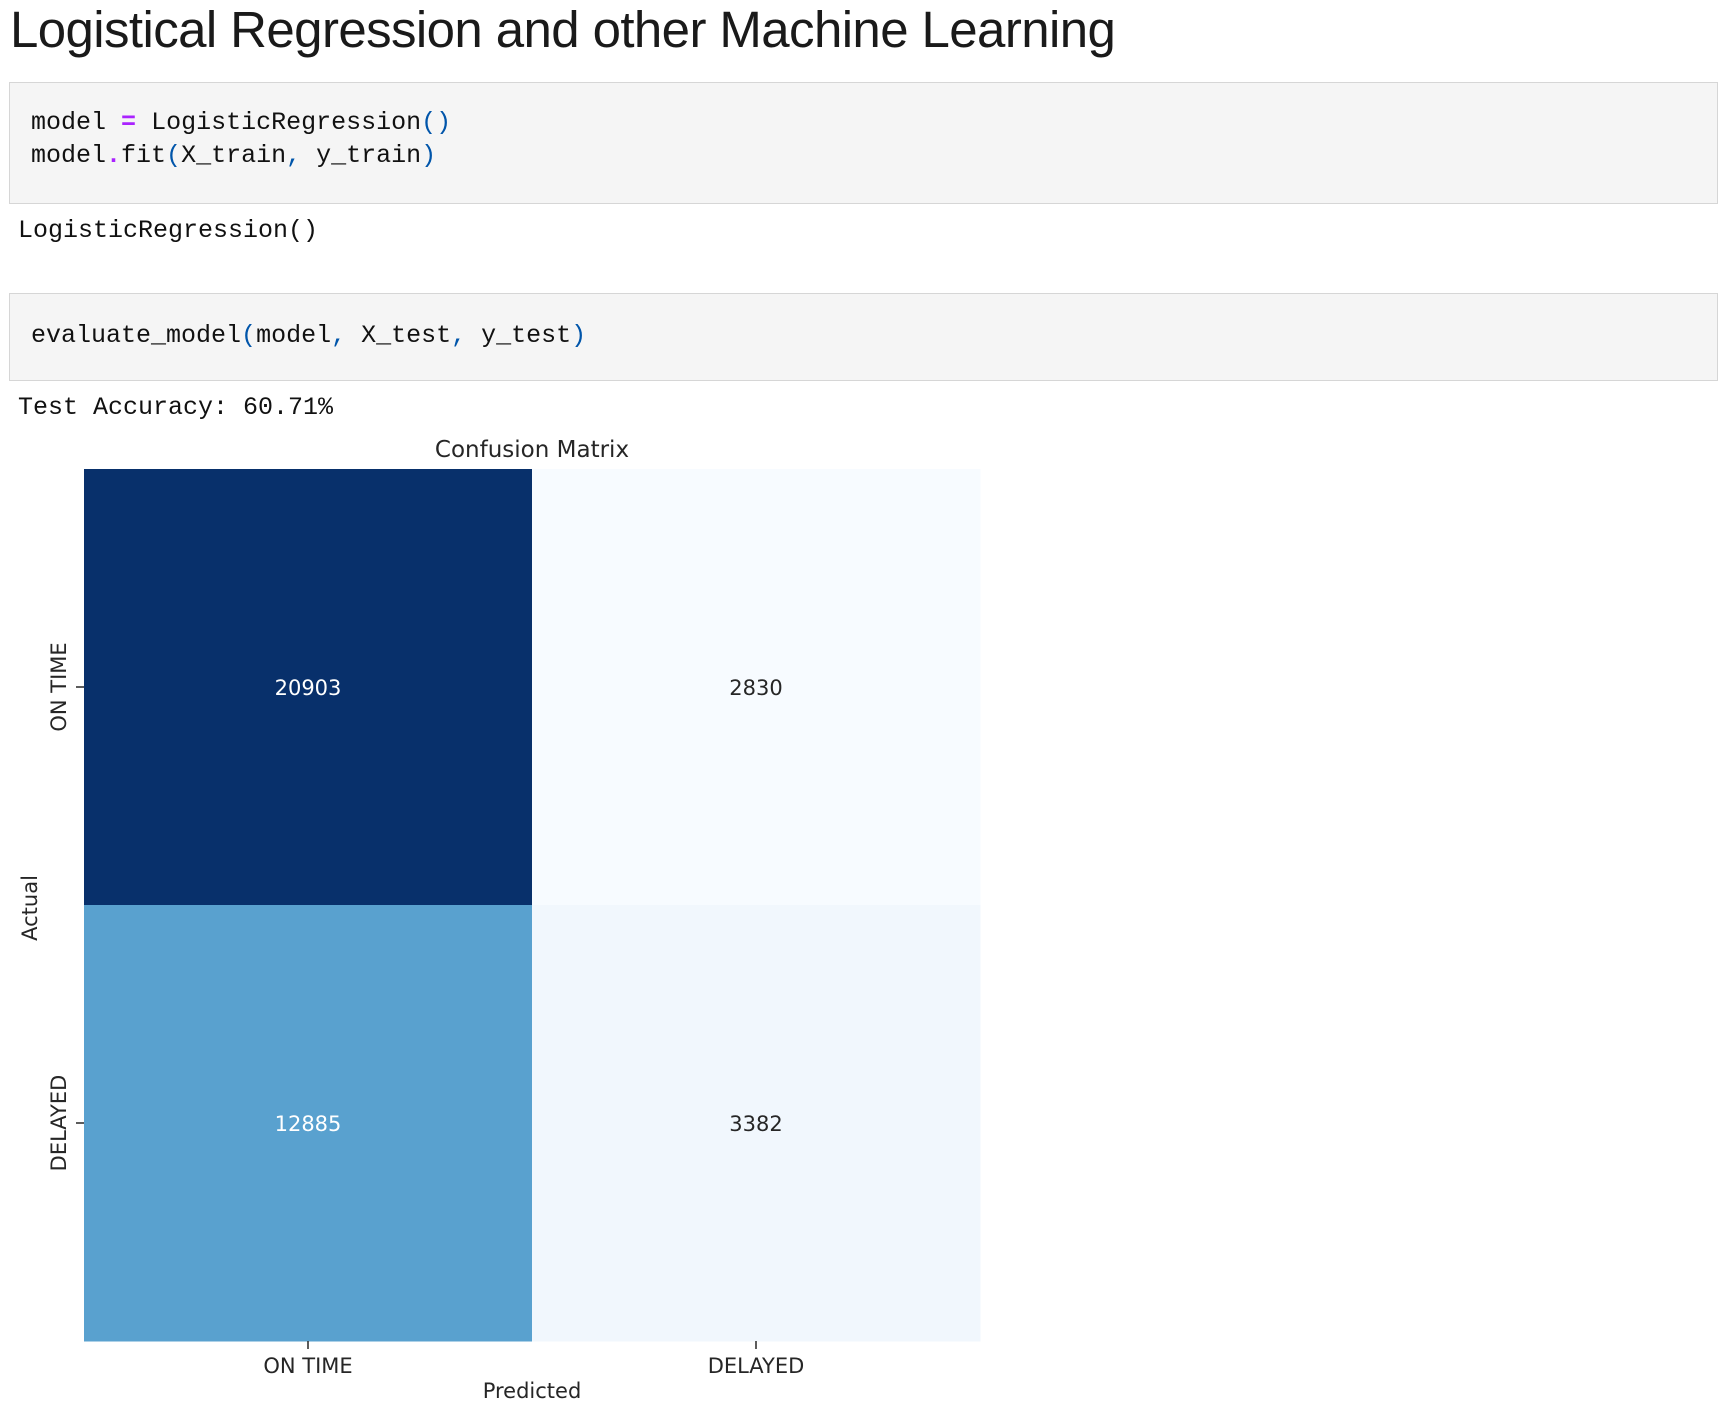  I want to click on code-token: X_test, so click(406, 335).